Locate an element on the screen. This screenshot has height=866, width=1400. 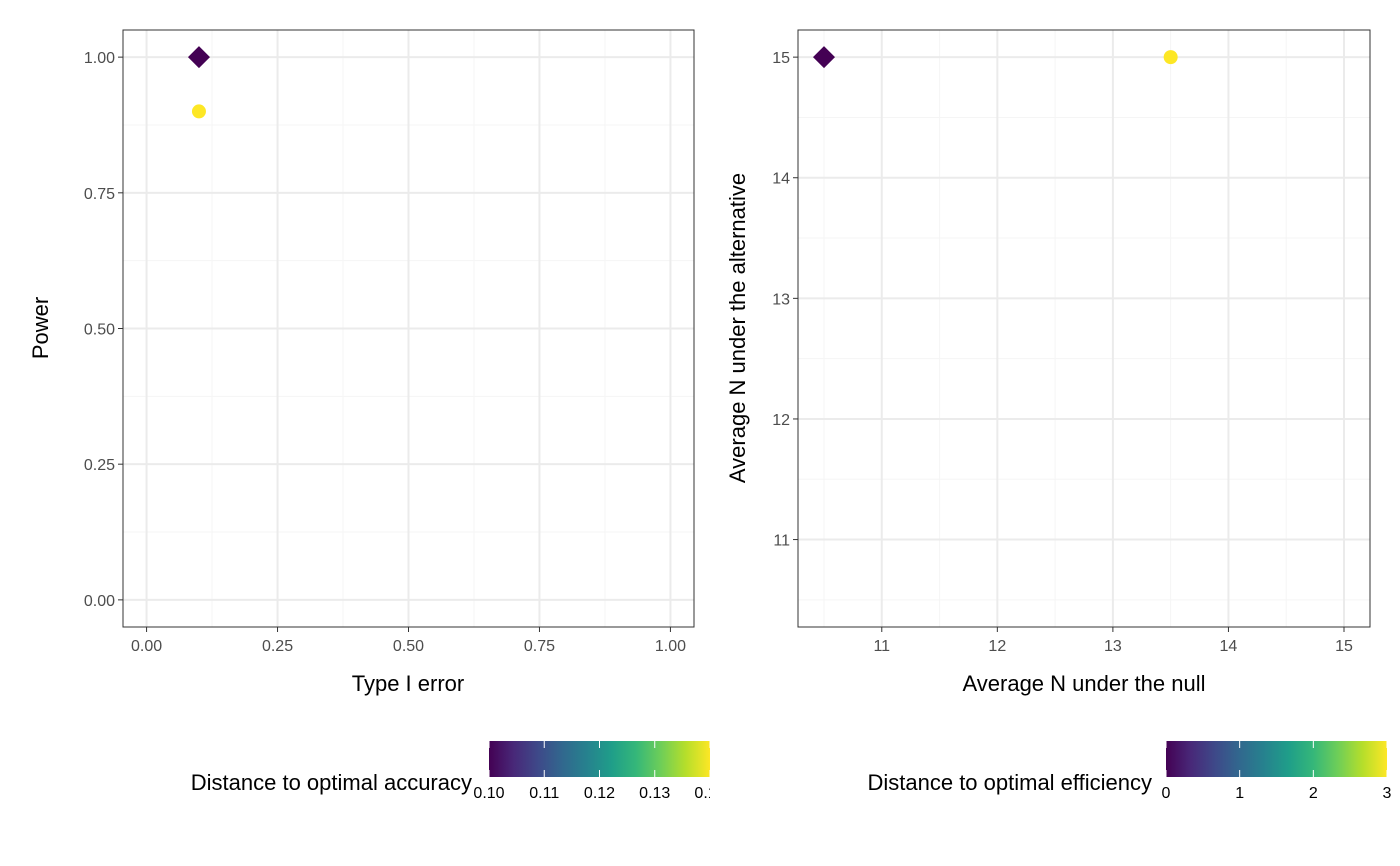
colorbar-tick-label: 3 is located at coordinates (1387, 793).